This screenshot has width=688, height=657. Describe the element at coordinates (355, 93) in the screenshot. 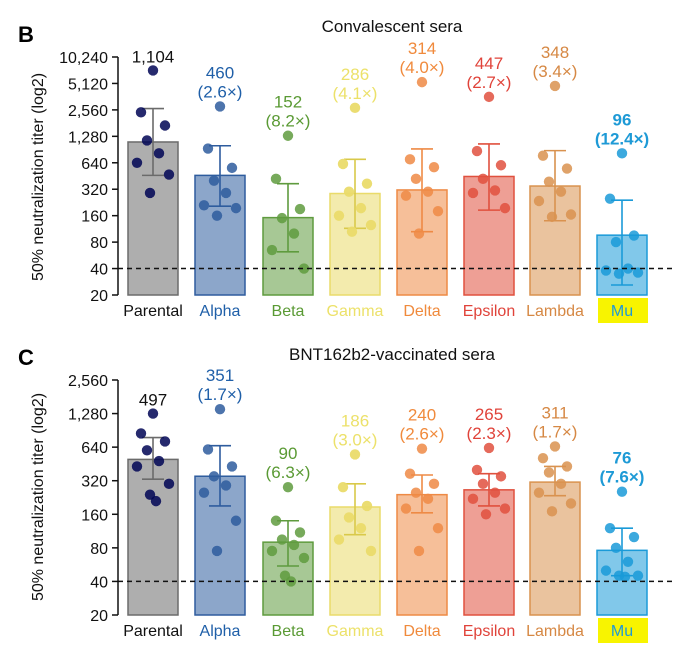

I see `fold-change-label: (4.1×)` at that location.